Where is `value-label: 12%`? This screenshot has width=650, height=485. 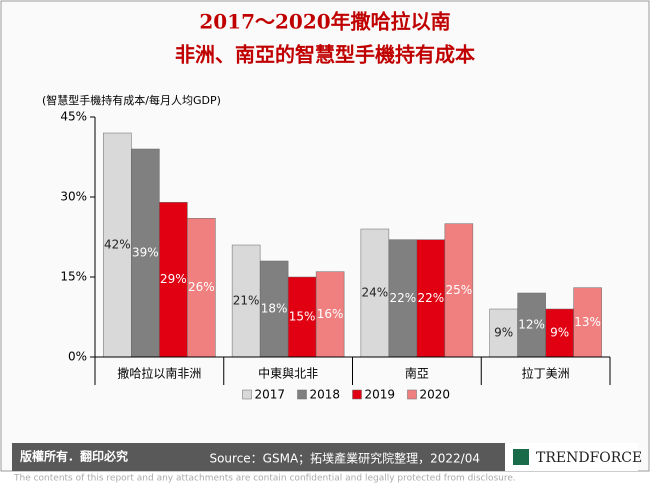 value-label: 12% is located at coordinates (531, 325).